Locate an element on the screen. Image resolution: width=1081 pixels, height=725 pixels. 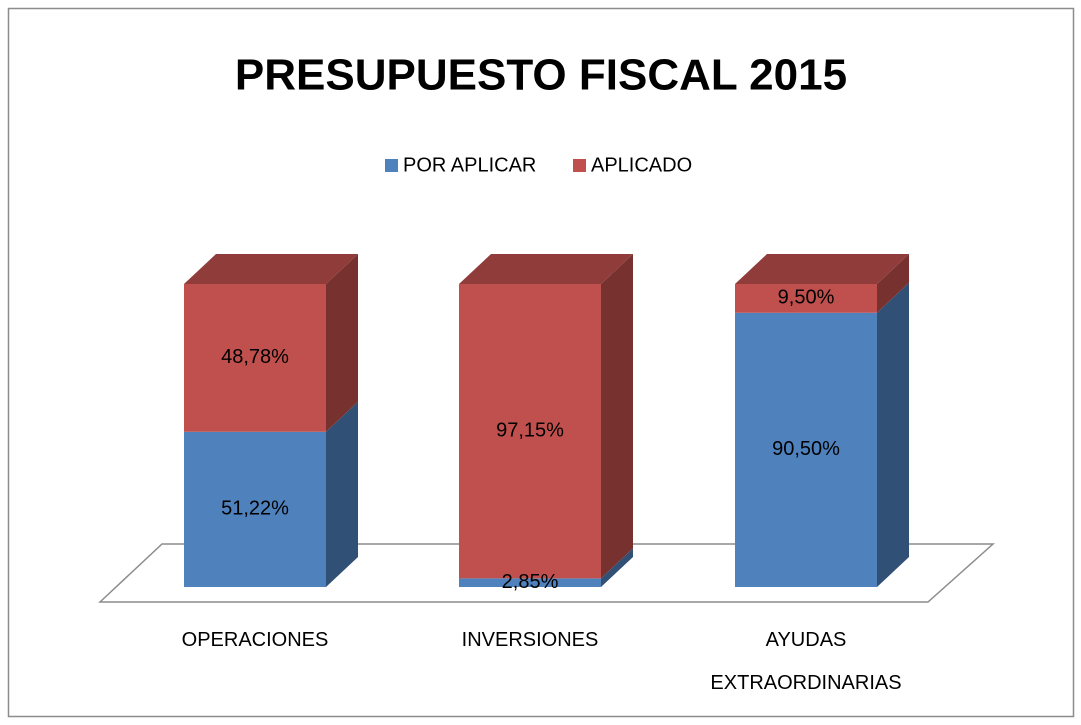
data-label: 9,50% is located at coordinates (806, 298).